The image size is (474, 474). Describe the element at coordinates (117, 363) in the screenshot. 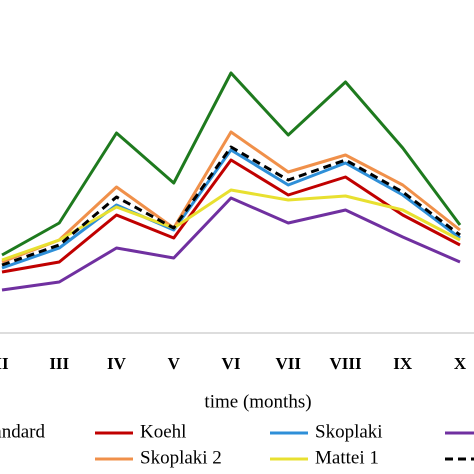

I see `x-tick-label: IV` at that location.